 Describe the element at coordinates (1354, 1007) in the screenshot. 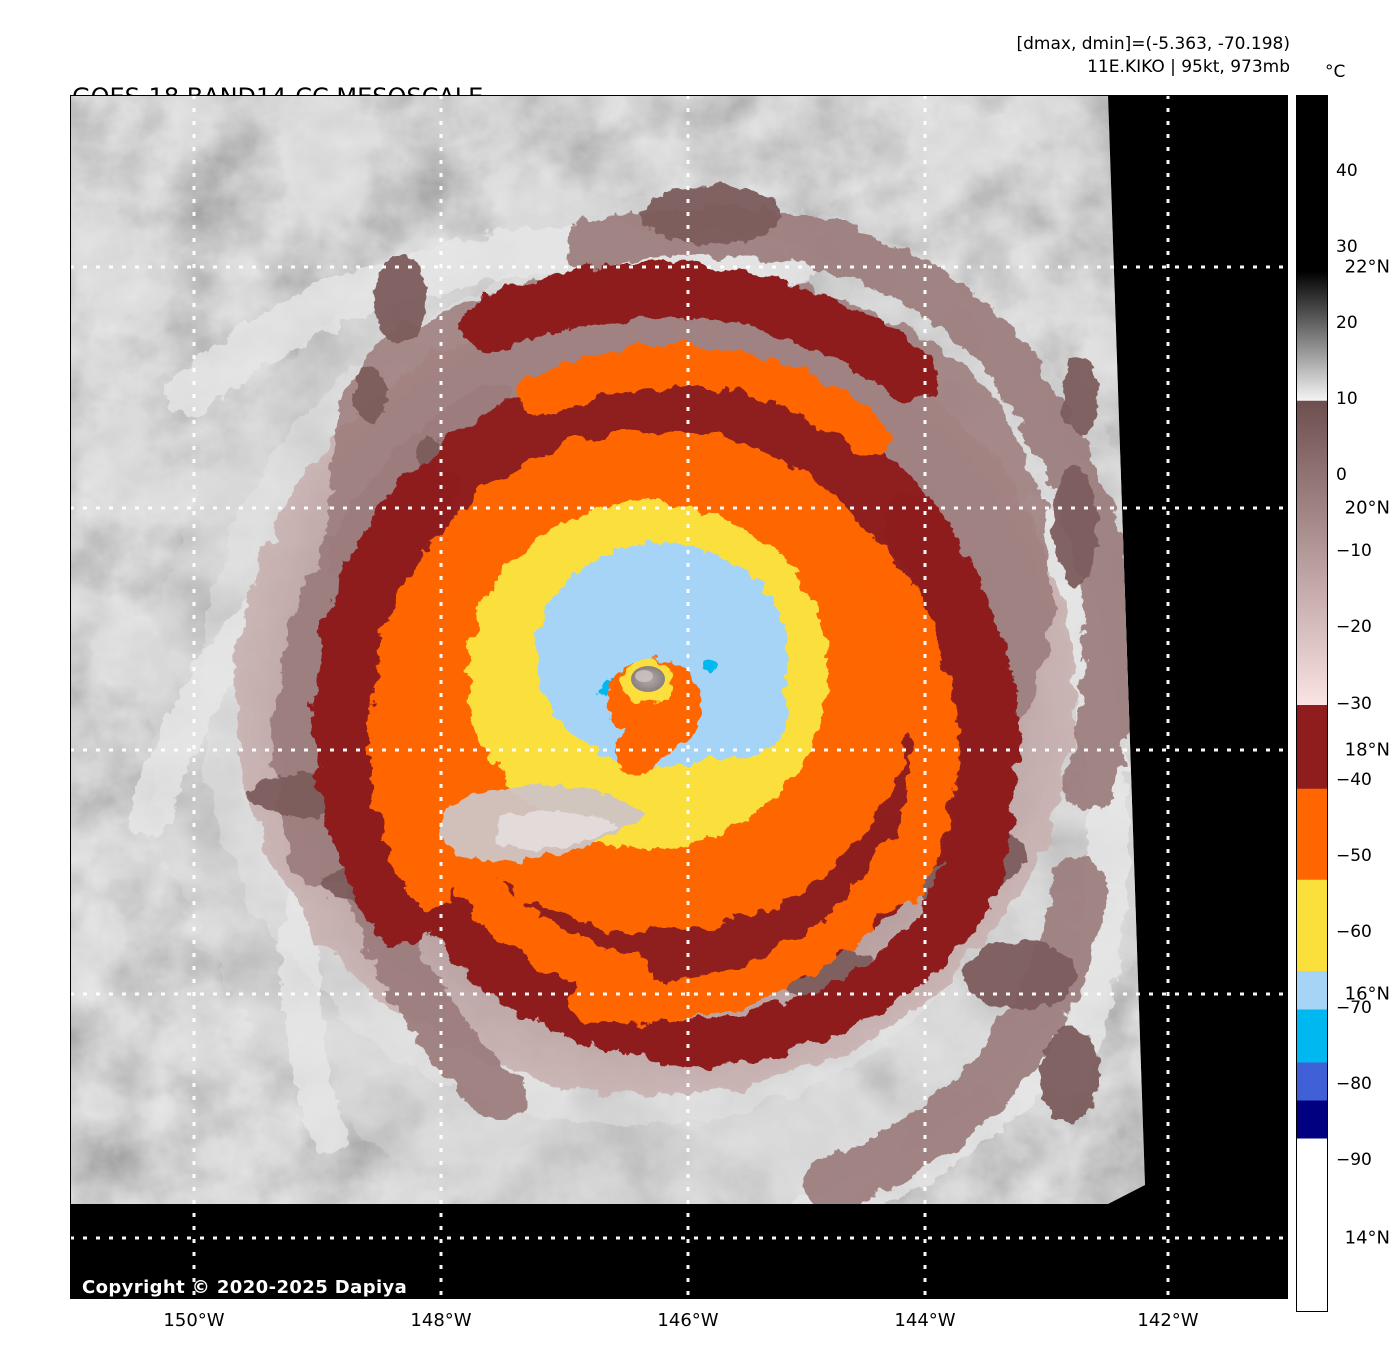

I see `colorbar-tick-label: −70` at that location.